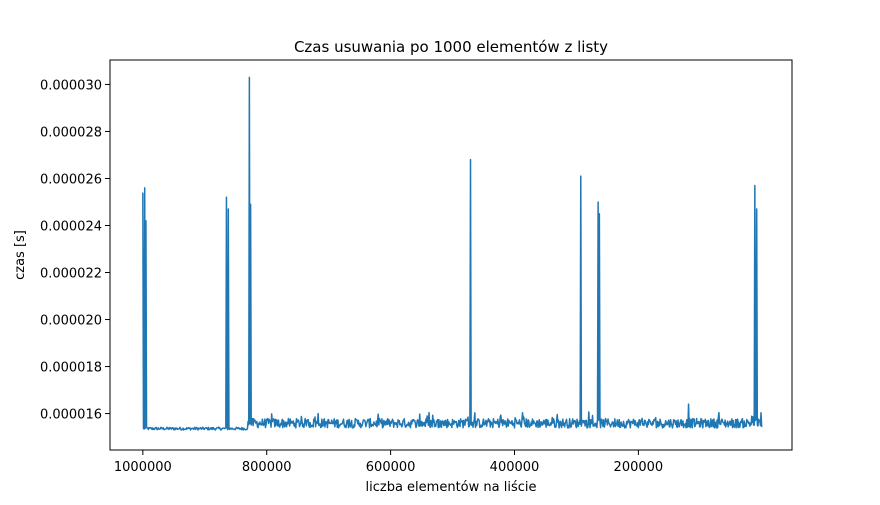 The image size is (880, 505). Describe the element at coordinates (71, 132) in the screenshot. I see `y-tick-label: 0.000028` at that location.